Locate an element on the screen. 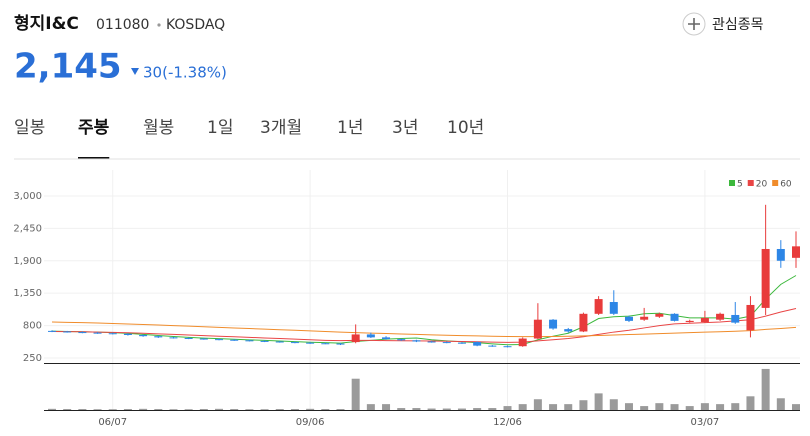 The height and width of the screenshot is (436, 810). y-tick-label: 3,000 is located at coordinates (27, 196).